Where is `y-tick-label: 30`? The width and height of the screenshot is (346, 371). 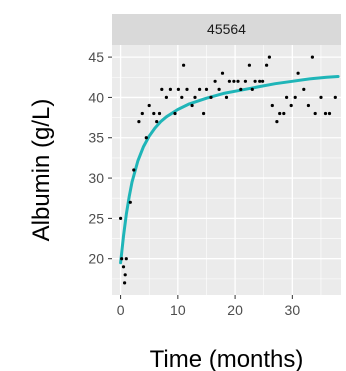
y-tick-label: 30 is located at coordinates (96, 178).